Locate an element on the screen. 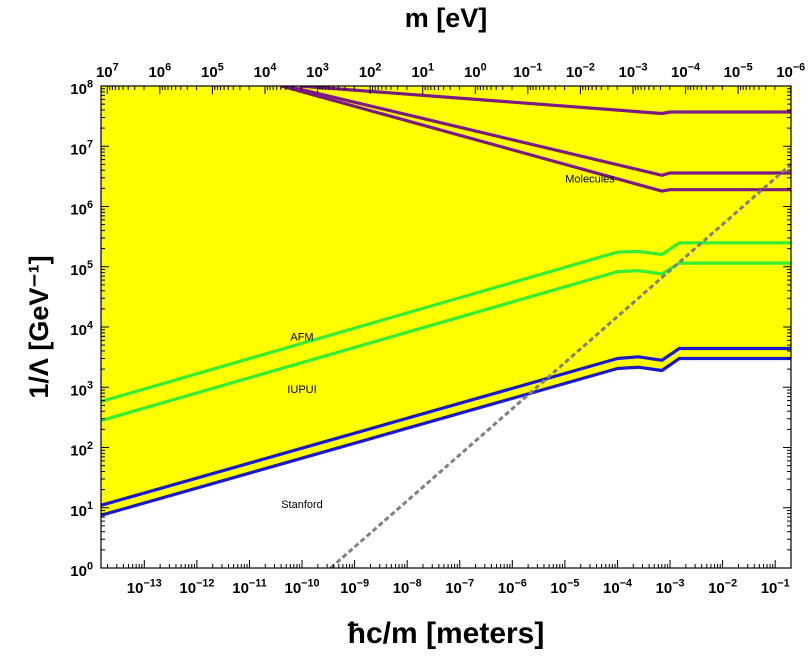 This screenshot has height=657, width=811. x-tick-label: 10⁻¹² is located at coordinates (196, 587).